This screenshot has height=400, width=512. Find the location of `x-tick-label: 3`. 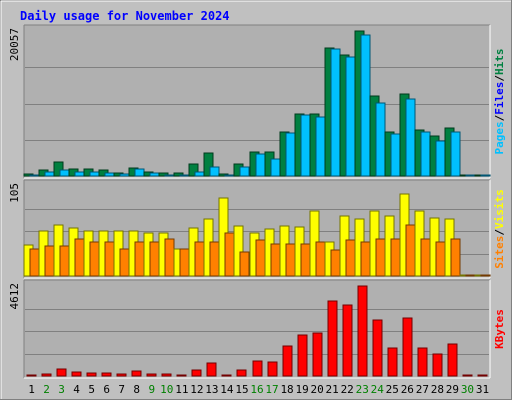

x-tick-label: 3 is located at coordinates (61, 389).